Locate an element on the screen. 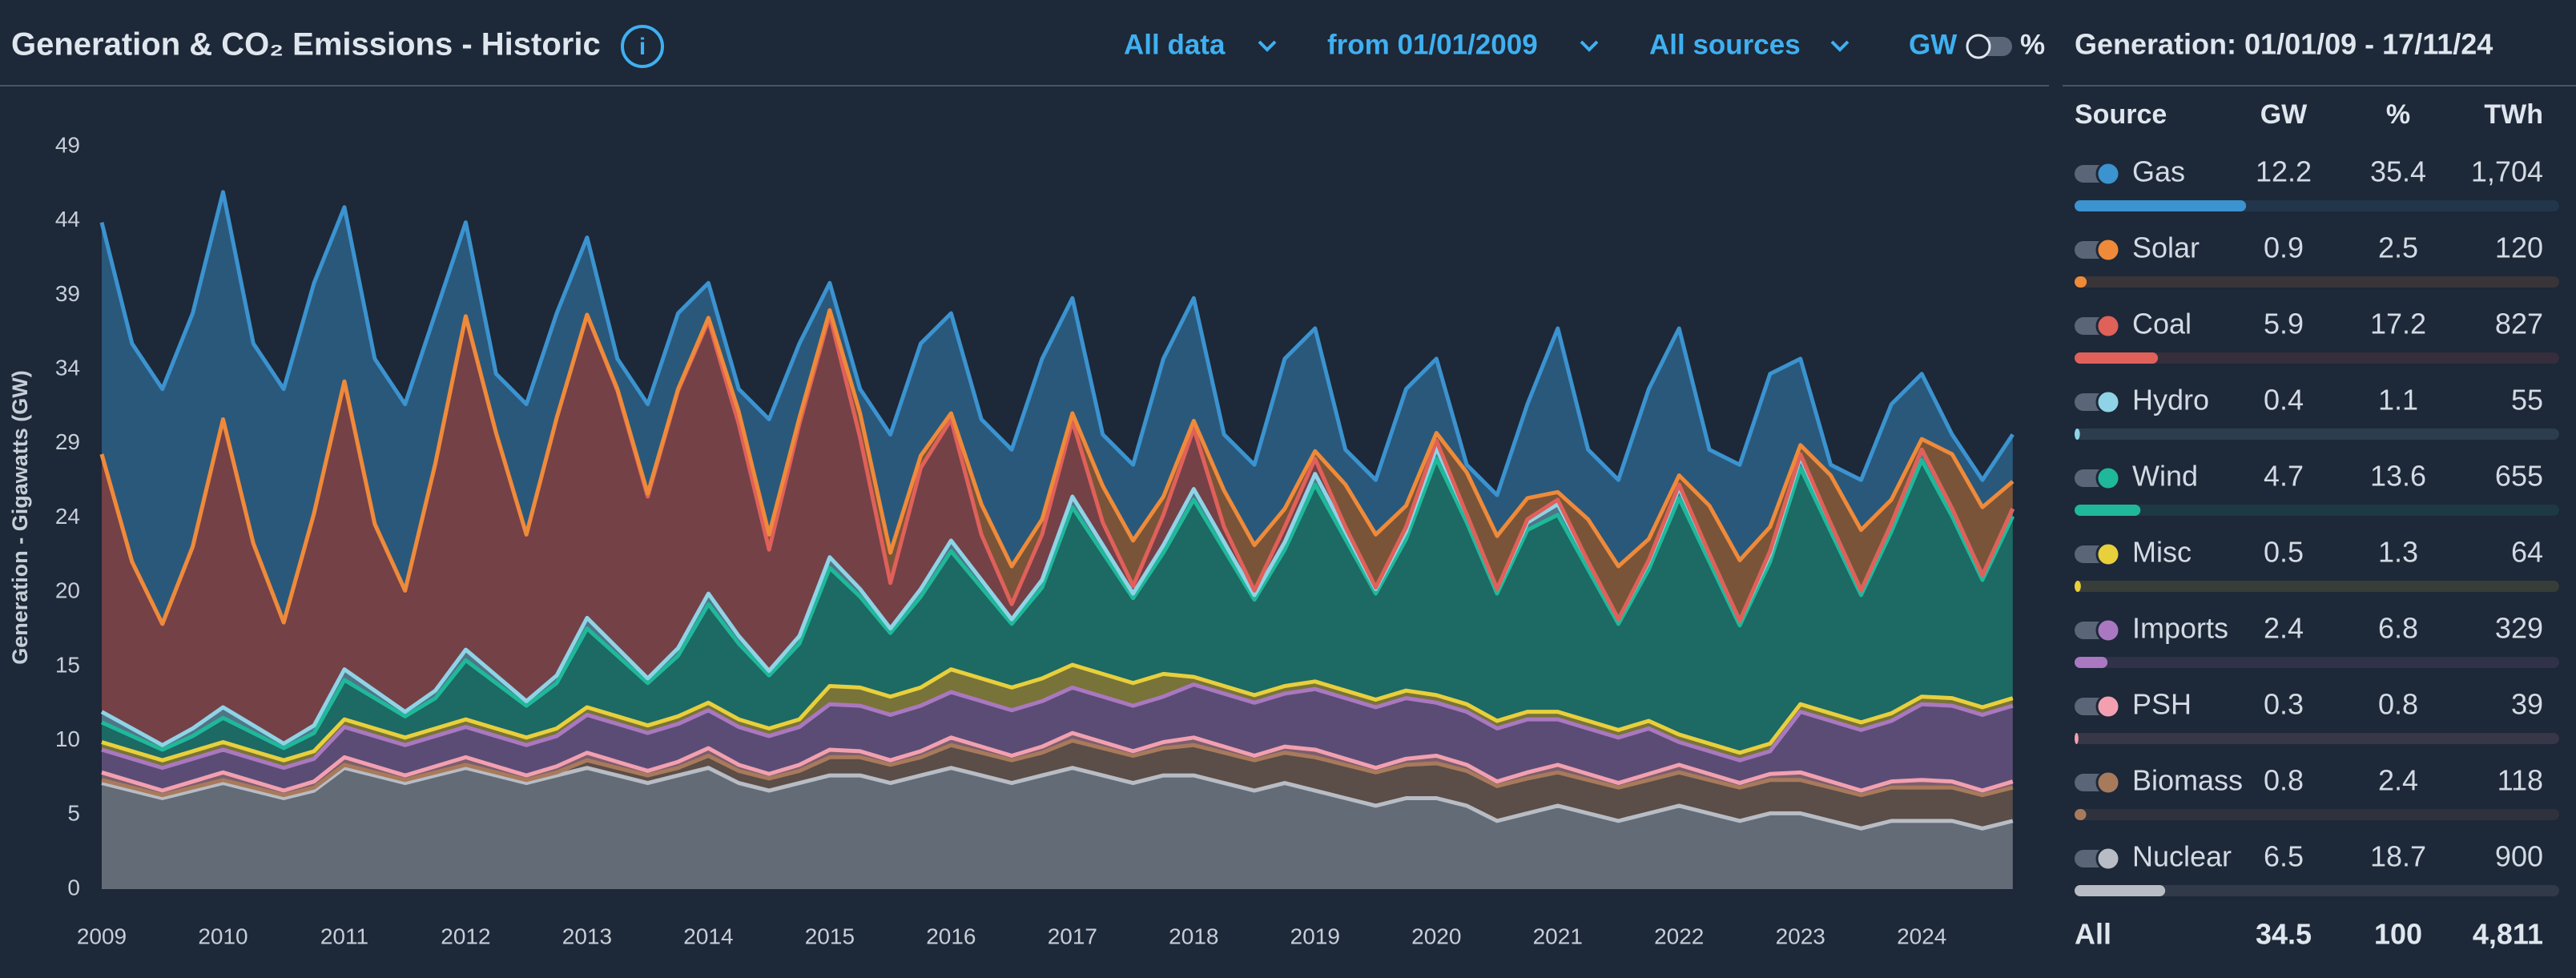  twh-value: 329 is located at coordinates (2519, 628).